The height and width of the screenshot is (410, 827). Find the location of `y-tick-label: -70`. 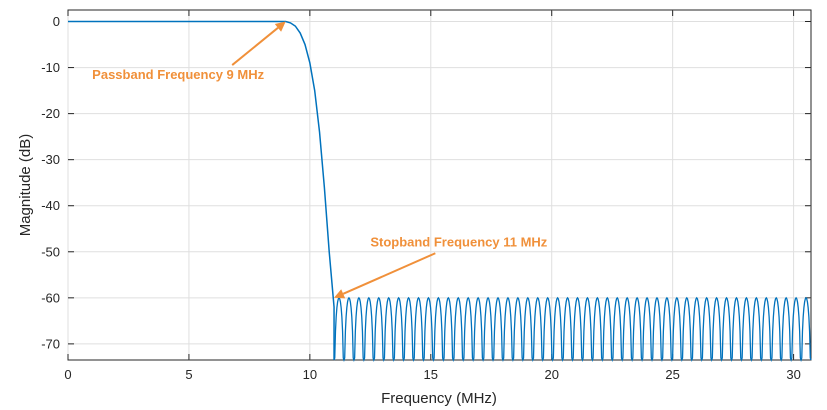

y-tick-label: -70 is located at coordinates (50, 343).